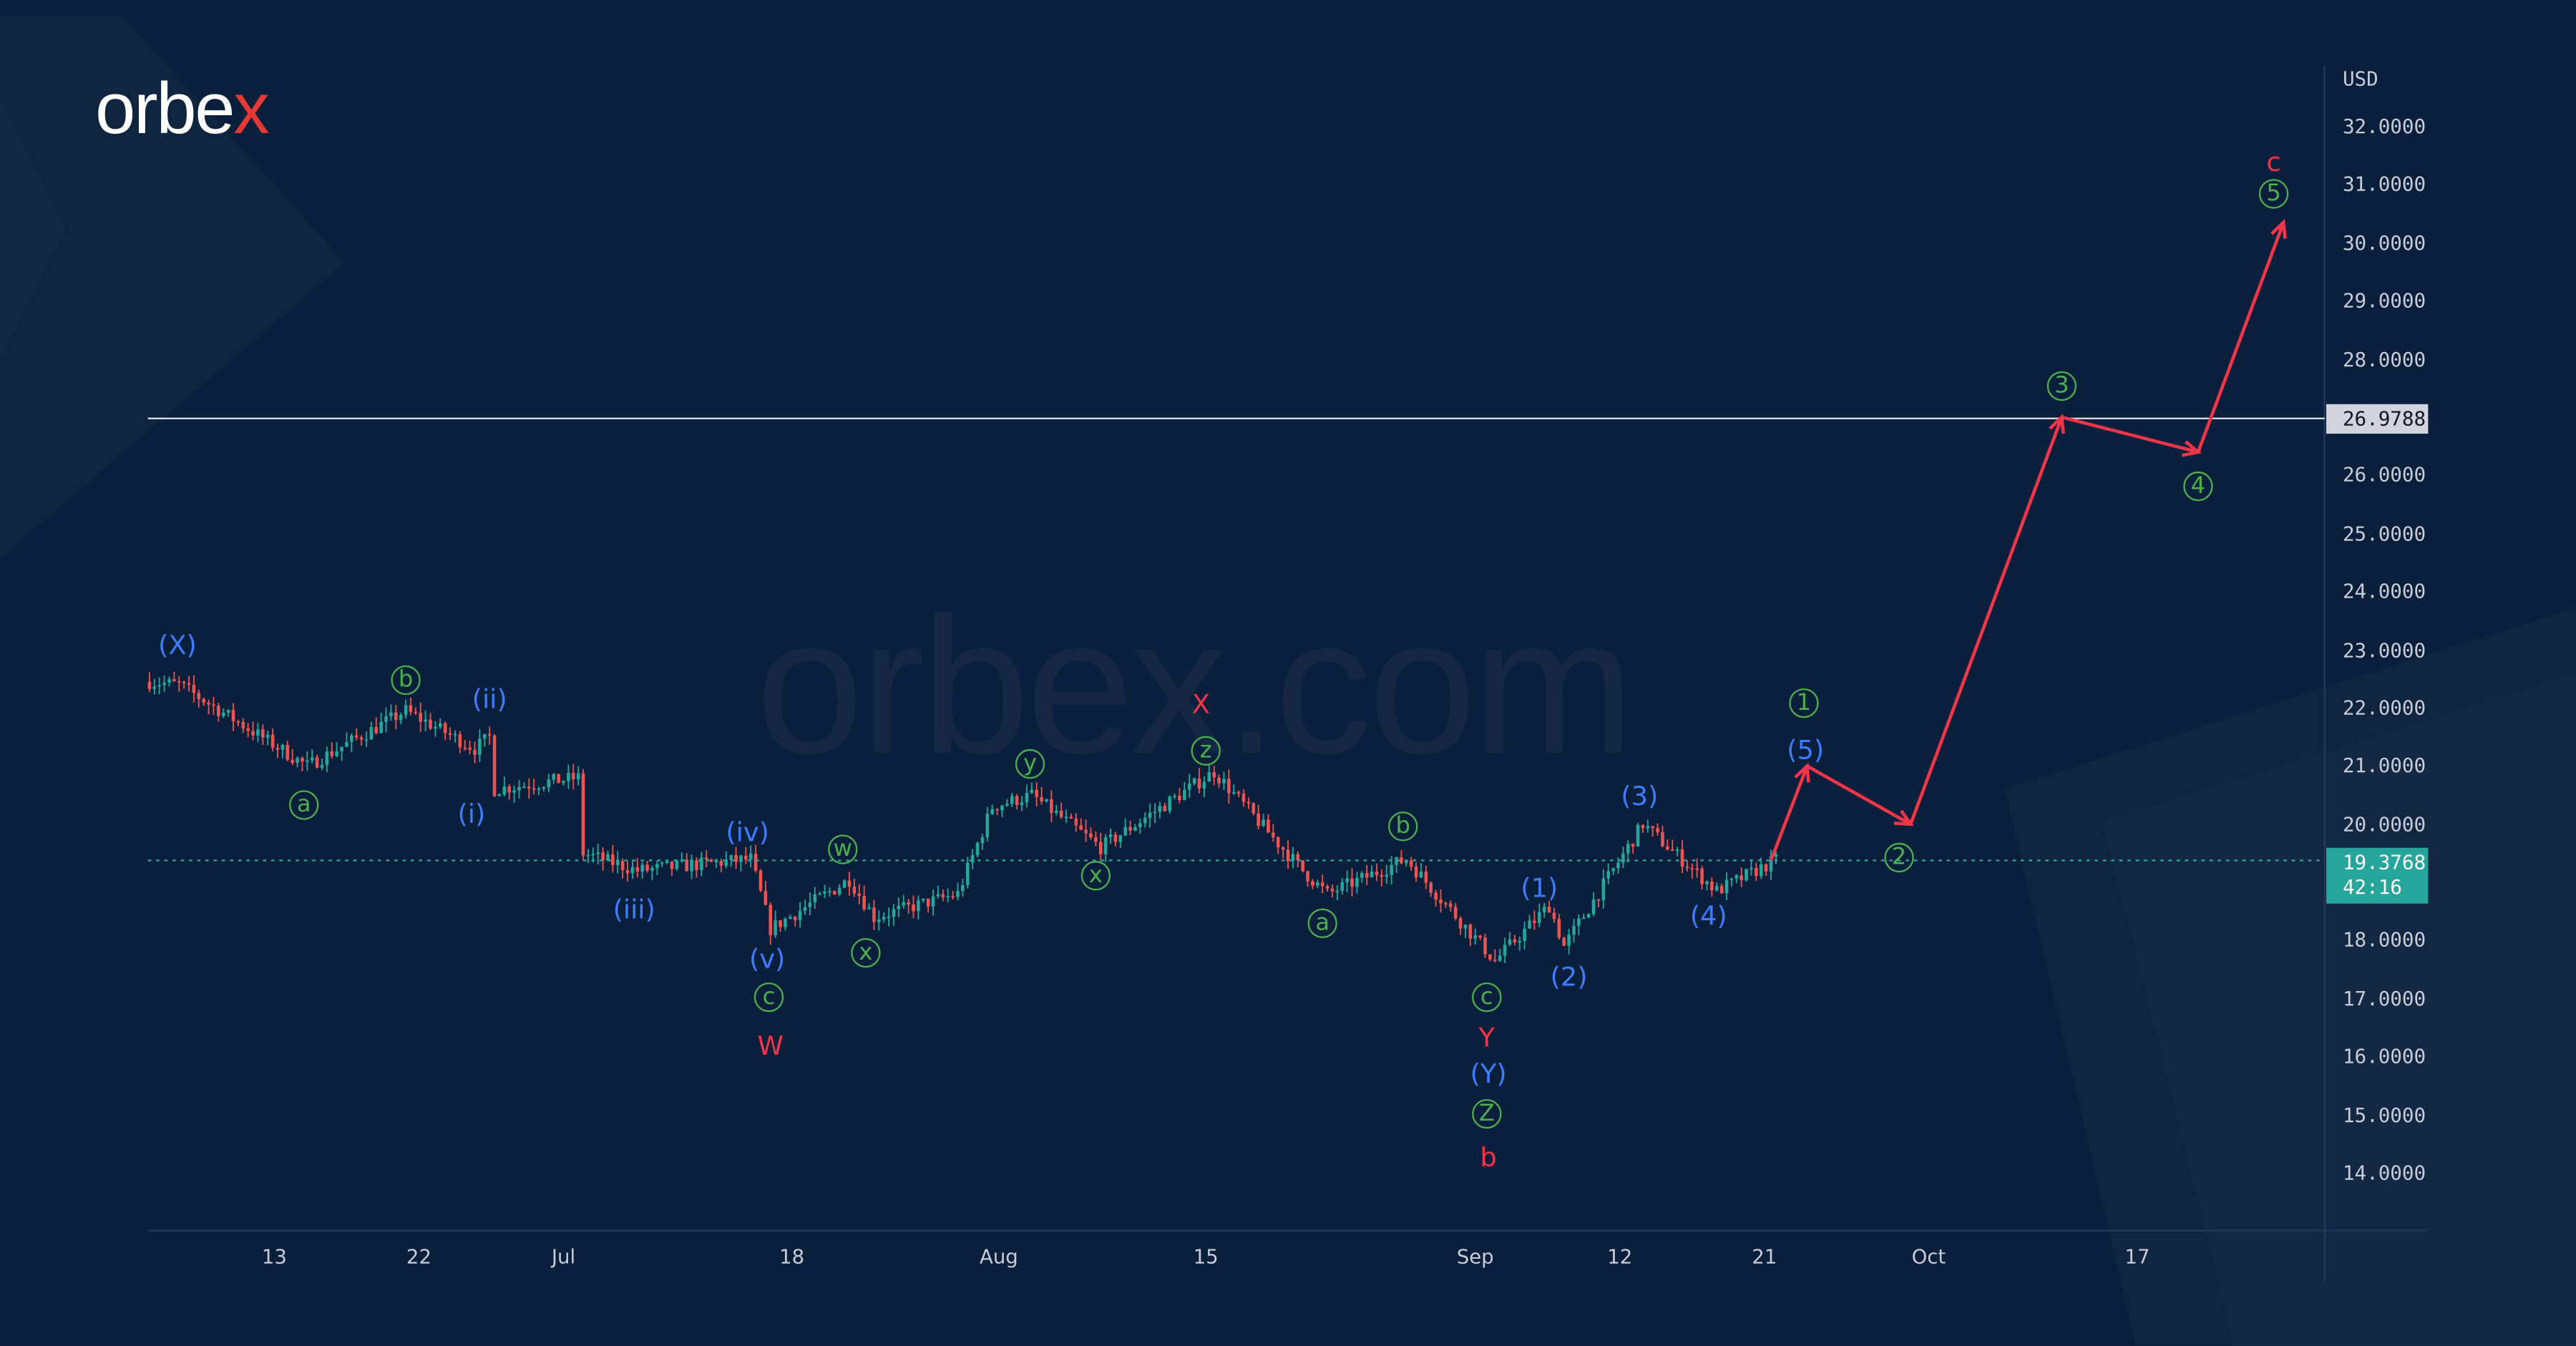  Describe the element at coordinates (1986, 620) in the screenshot. I see `projection-segment` at that location.